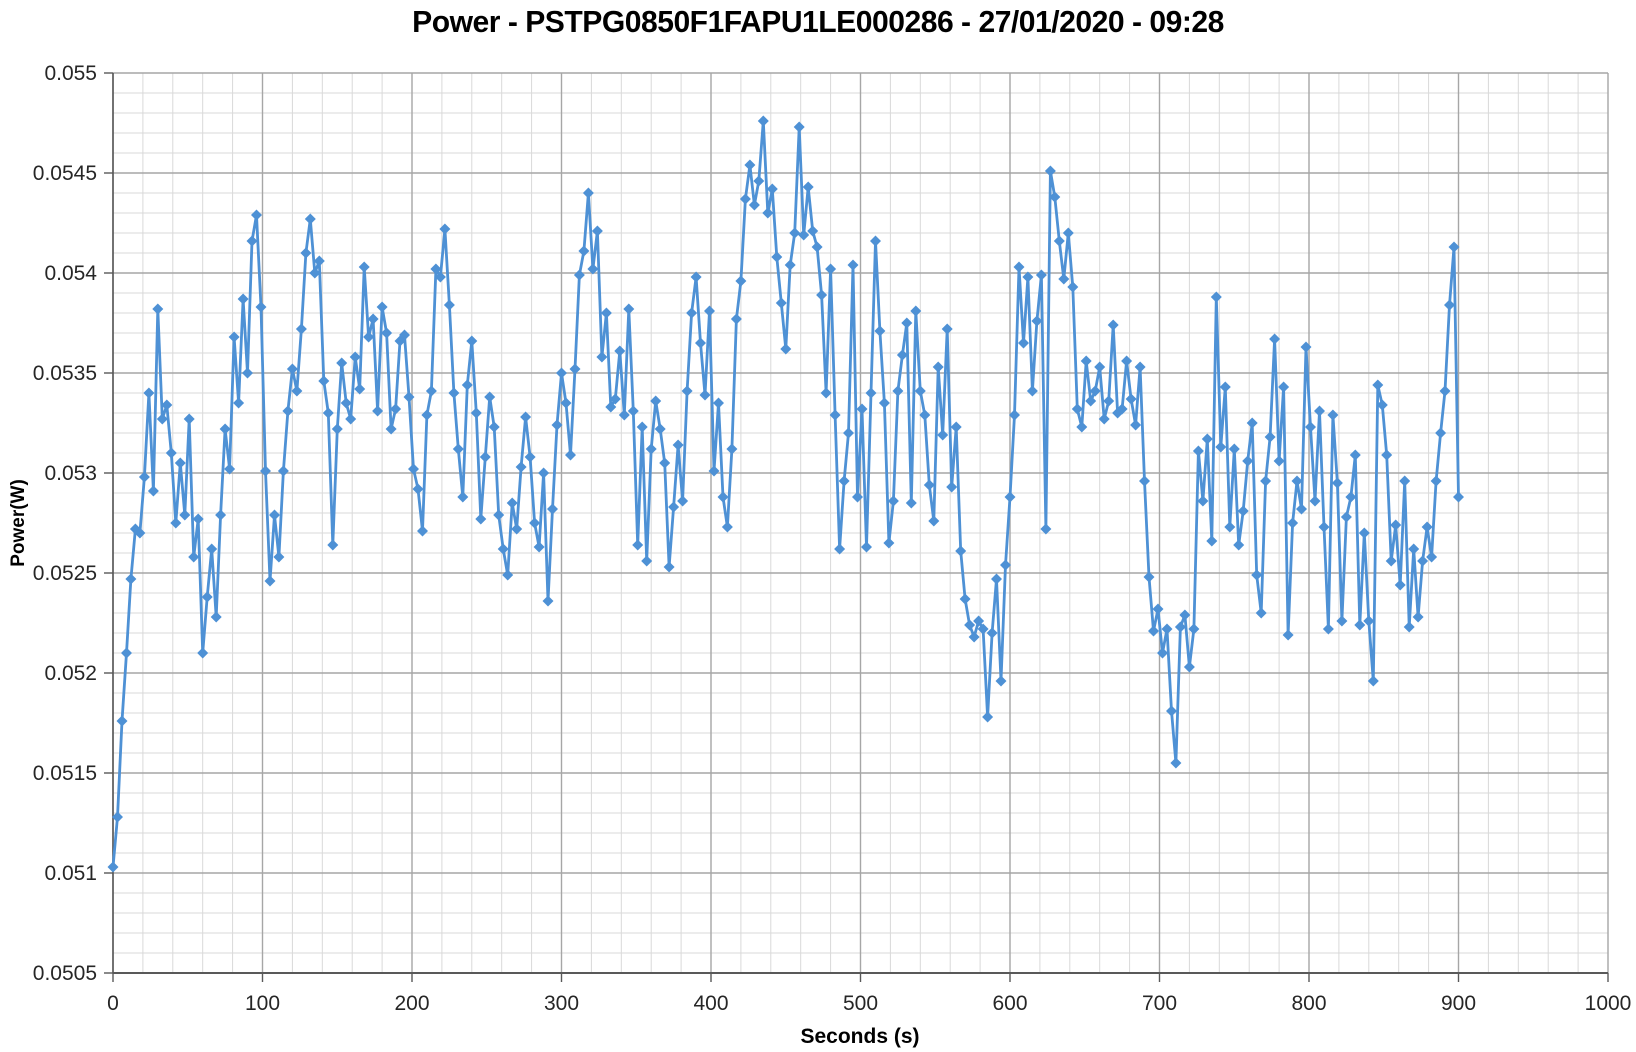 The height and width of the screenshot is (1052, 1636). I want to click on x-axis-tick-labels: 0 100 200 300 400 500 600 700 800 900 1000, so click(869, 1003).